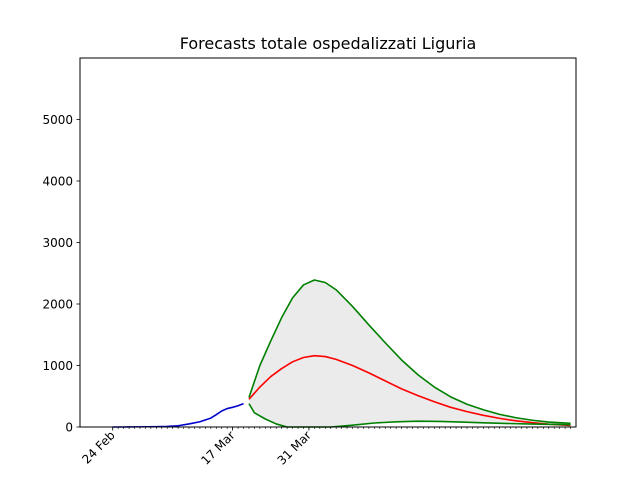 The image size is (640, 480). Describe the element at coordinates (57, 243) in the screenshot. I see `y-tick-label: 3000` at that location.